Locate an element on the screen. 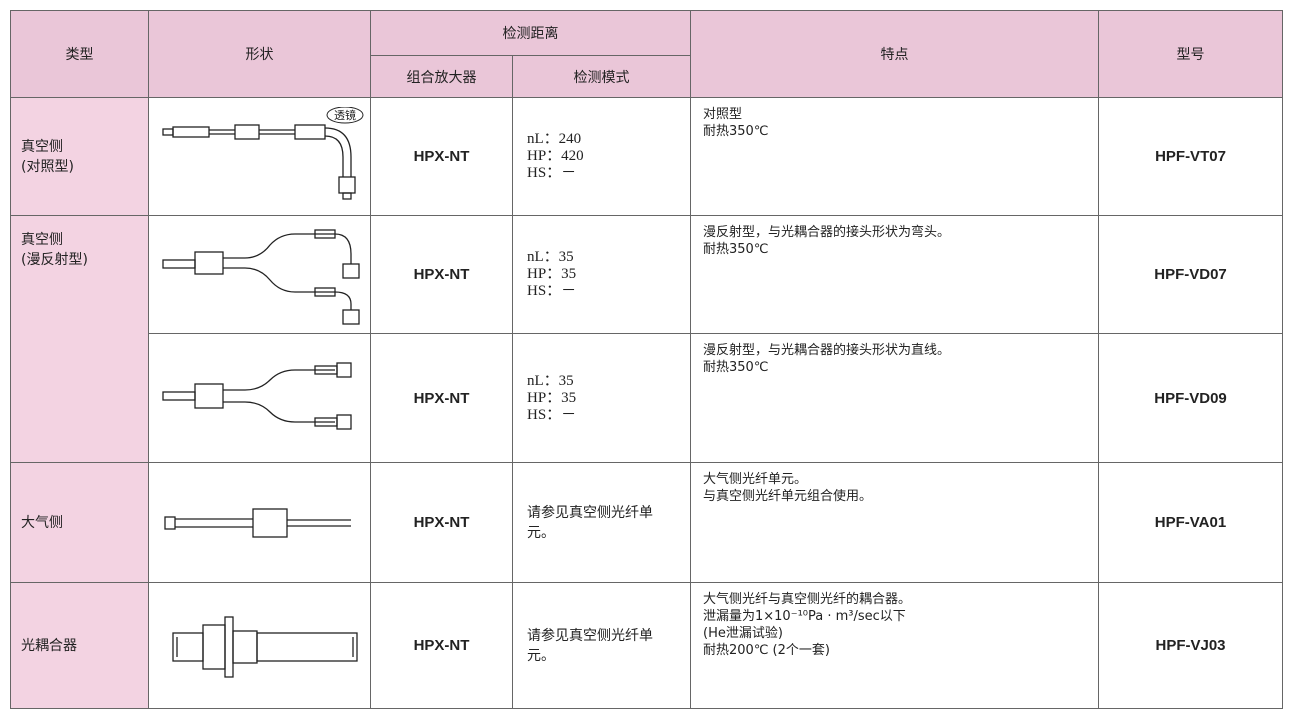 Image resolution: width=1291 pixels, height=709 pixels. text-line: 耐热200℃ (2个一套) is located at coordinates (766, 650).